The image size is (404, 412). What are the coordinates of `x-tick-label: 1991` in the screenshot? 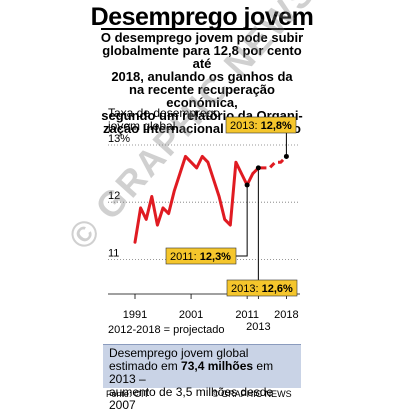 It's located at (135, 315).